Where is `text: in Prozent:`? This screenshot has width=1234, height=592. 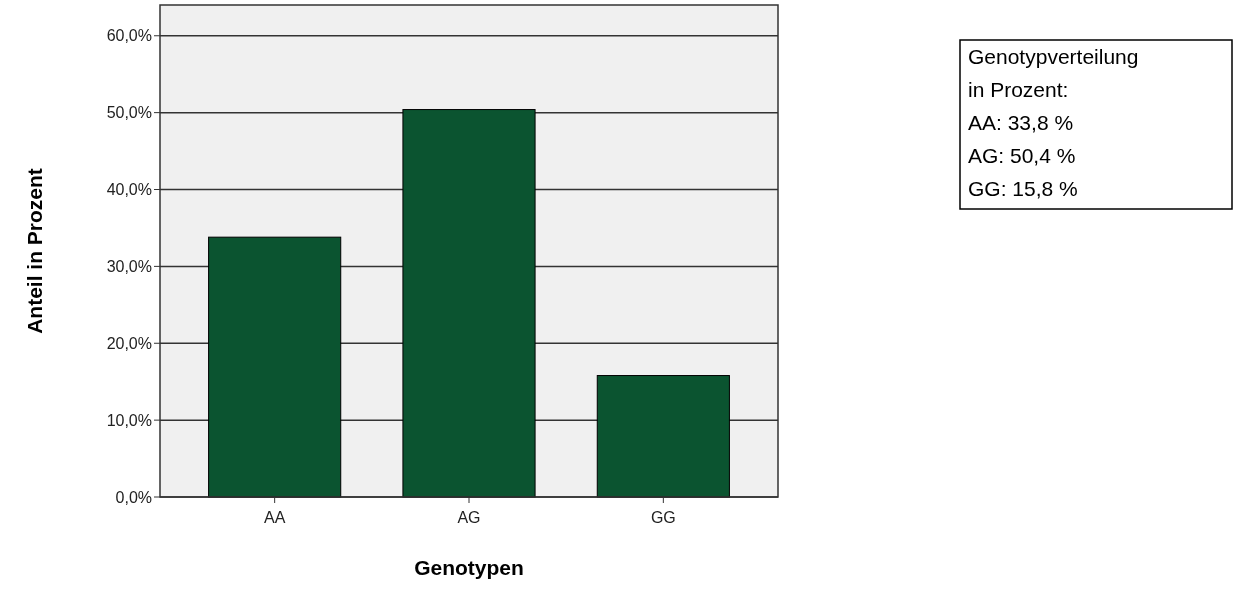
text: in Prozent: is located at coordinates (1018, 89).